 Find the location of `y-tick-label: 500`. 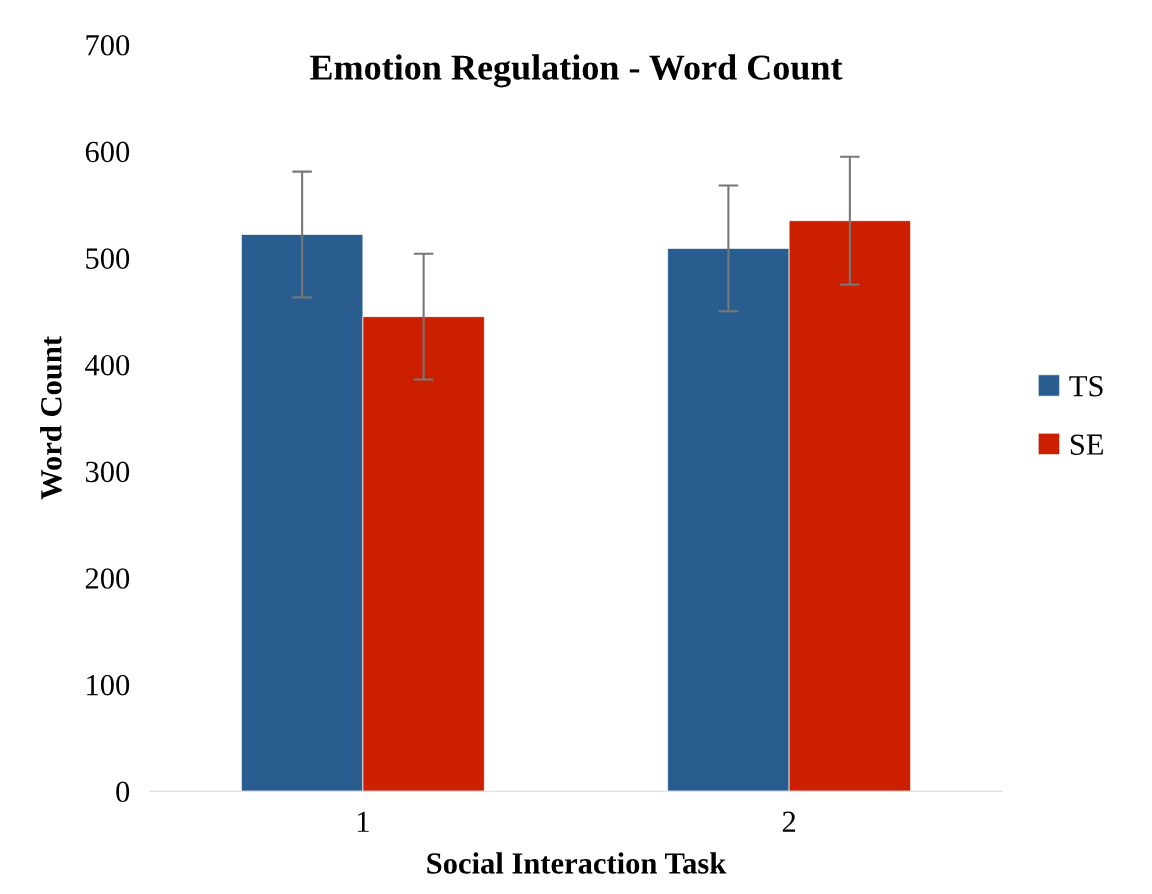

y-tick-label: 500 is located at coordinates (108, 258).